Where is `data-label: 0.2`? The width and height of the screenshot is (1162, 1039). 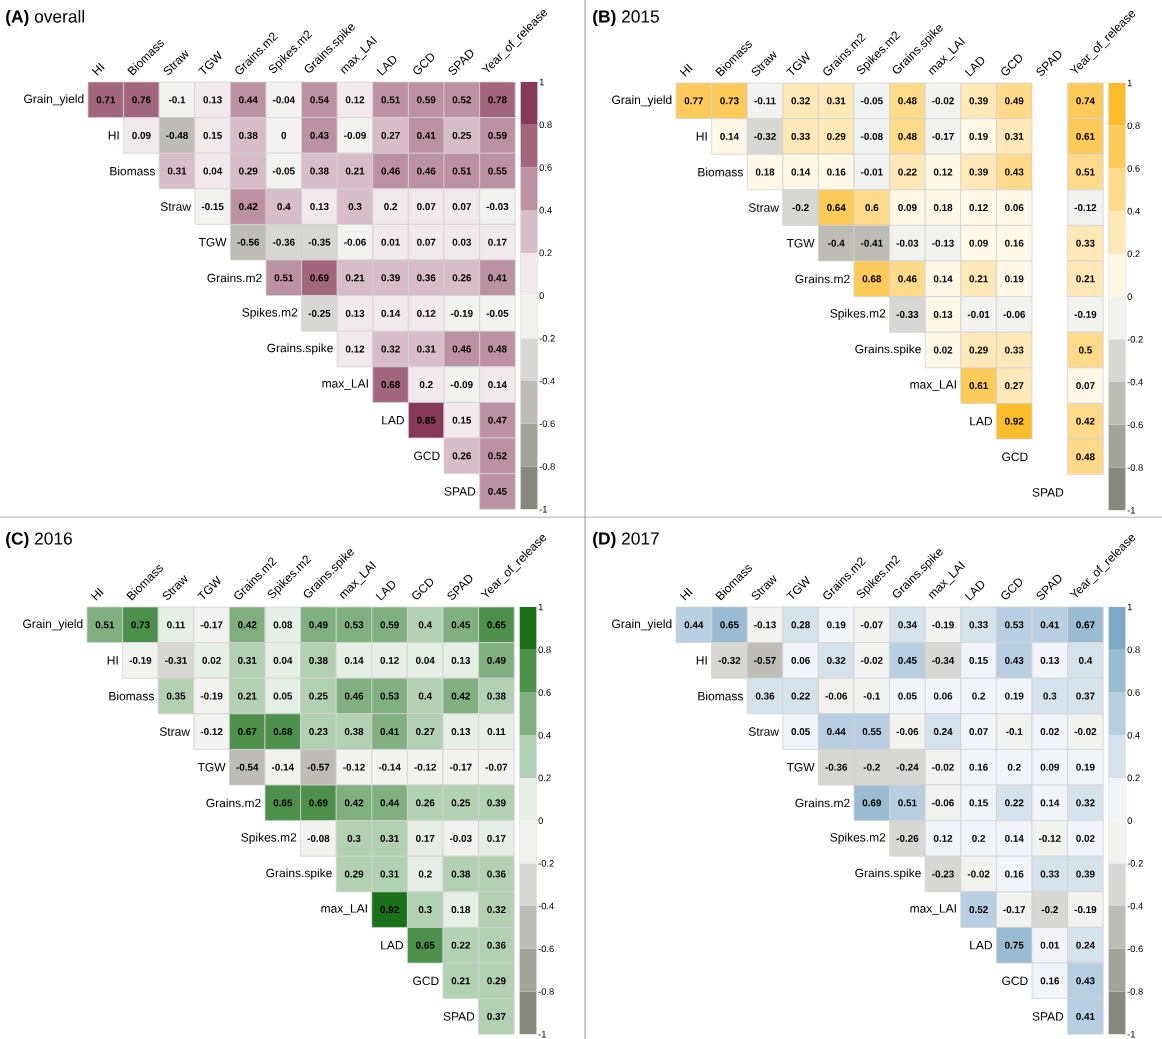
data-label: 0.2 is located at coordinates (425, 874).